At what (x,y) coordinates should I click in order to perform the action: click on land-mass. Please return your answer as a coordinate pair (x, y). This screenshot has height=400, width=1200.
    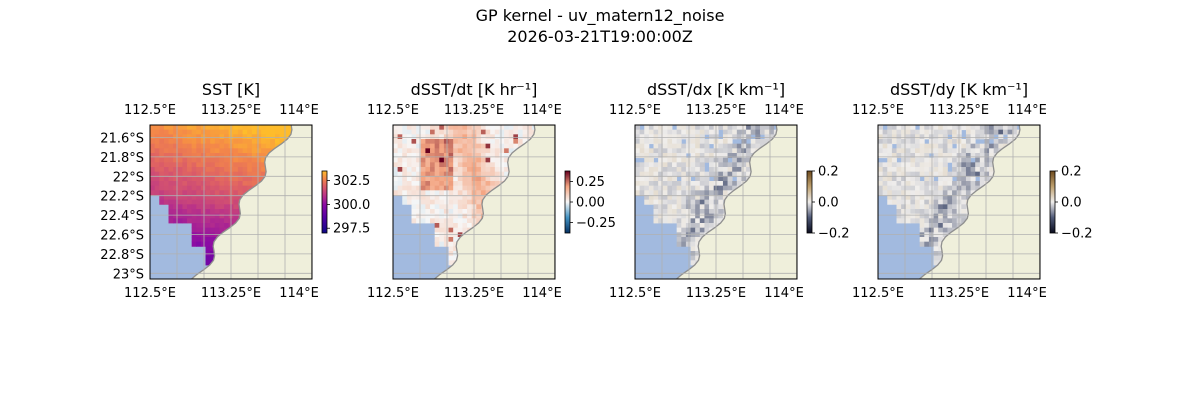
    Looking at the image, I should click on (736, 202).